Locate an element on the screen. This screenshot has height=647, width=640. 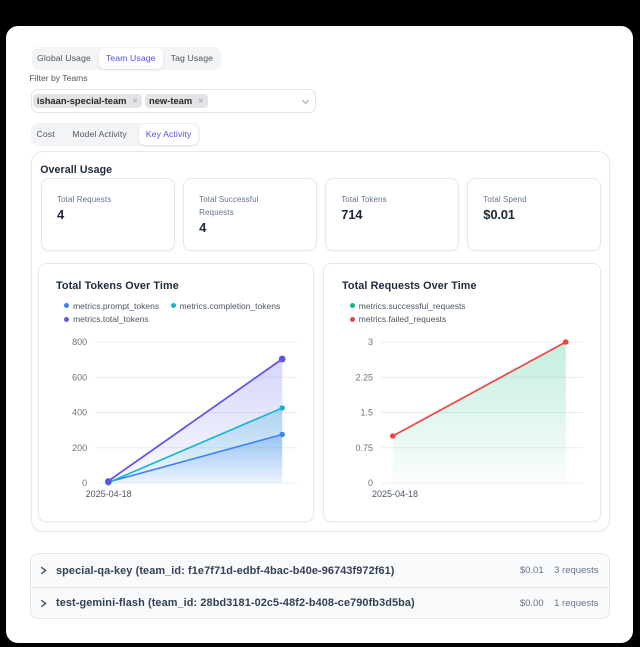
svg-text: 2.25 is located at coordinates (365, 377).